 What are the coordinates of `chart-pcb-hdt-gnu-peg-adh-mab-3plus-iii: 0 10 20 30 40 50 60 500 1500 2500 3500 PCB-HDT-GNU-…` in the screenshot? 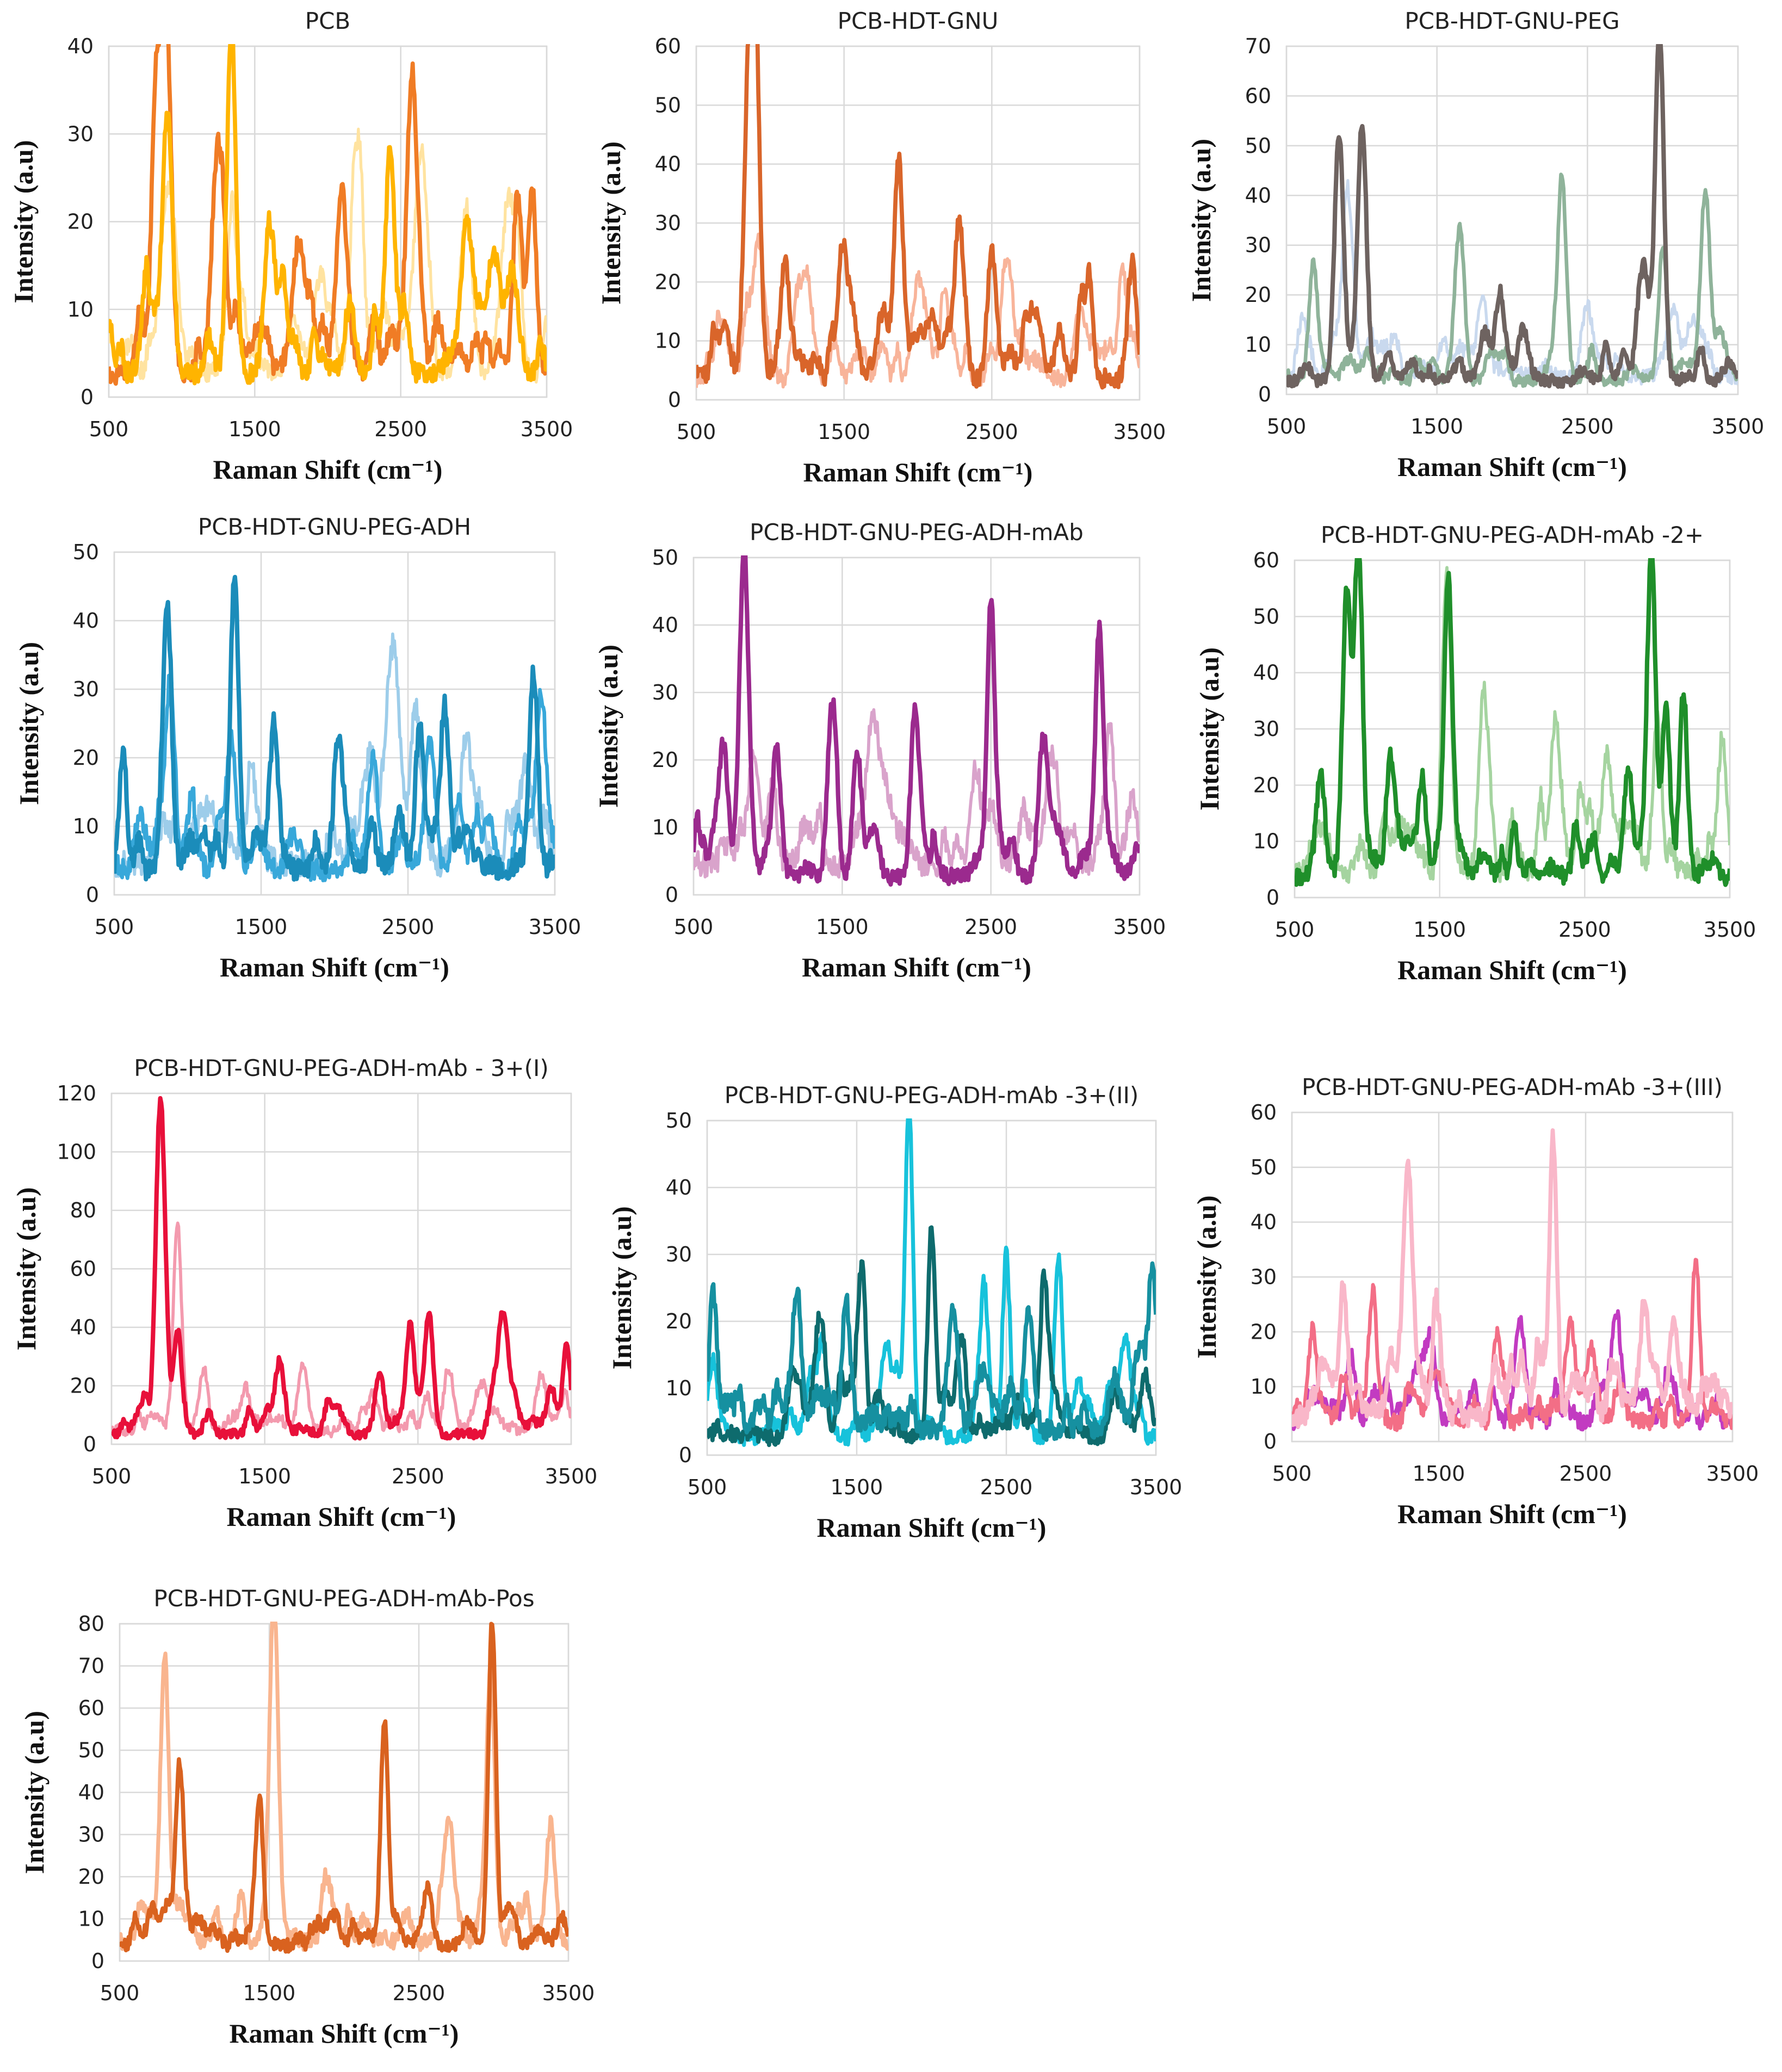 It's located at (1475, 1301).